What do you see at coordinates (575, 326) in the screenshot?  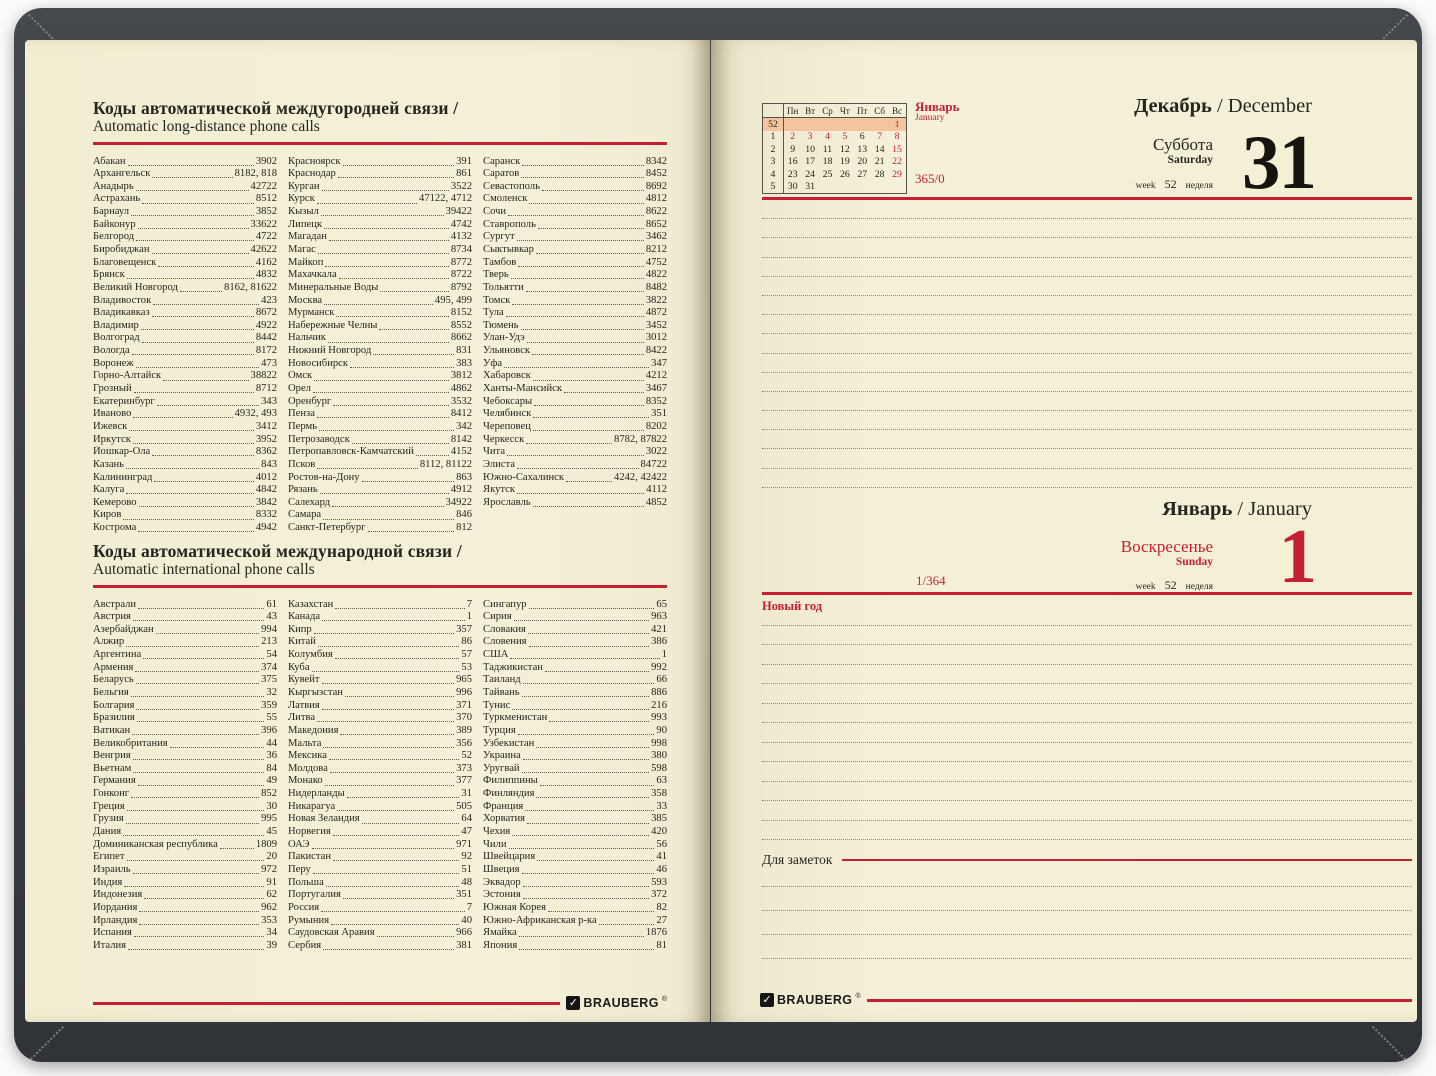 I see `phone-code-entry: Тюмень 3452` at bounding box center [575, 326].